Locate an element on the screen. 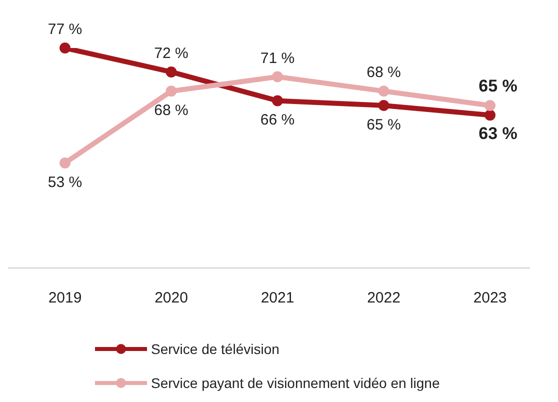 The height and width of the screenshot is (402, 558). legend-label: Service de télévision is located at coordinates (215, 349).